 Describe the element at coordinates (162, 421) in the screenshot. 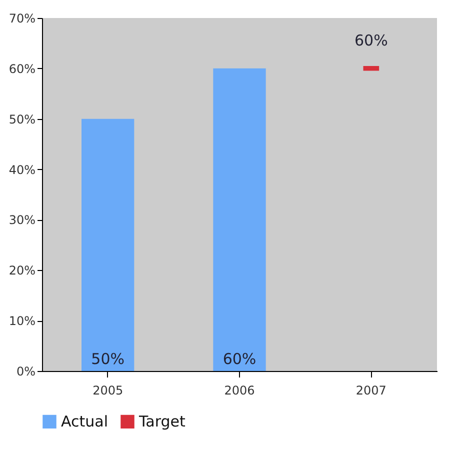

I see `legend-label: Target` at that location.